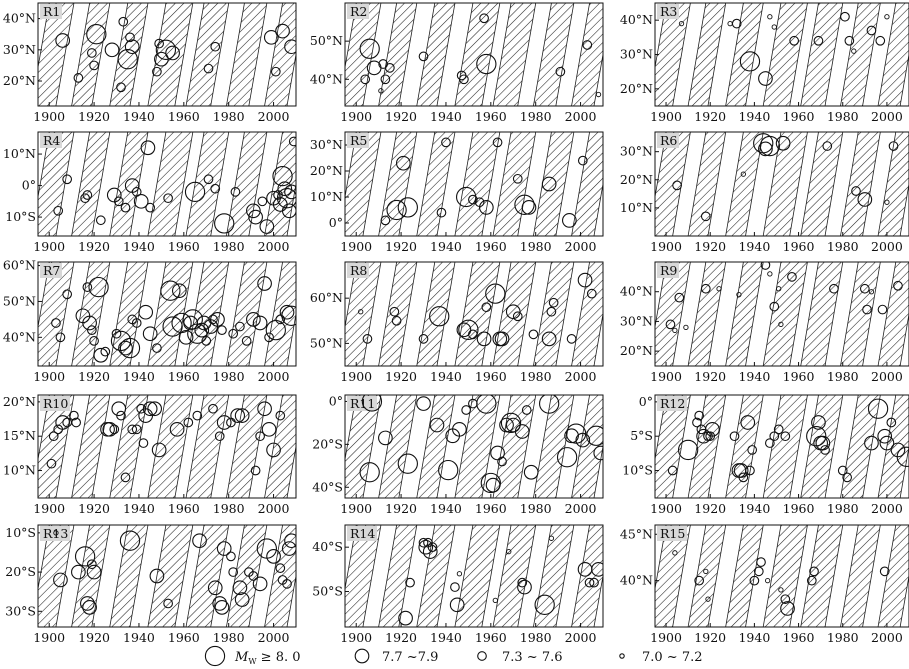 The height and width of the screenshot is (669, 909). Describe the element at coordinates (672, 403) in the screenshot. I see `region-label-text: R12` at that location.